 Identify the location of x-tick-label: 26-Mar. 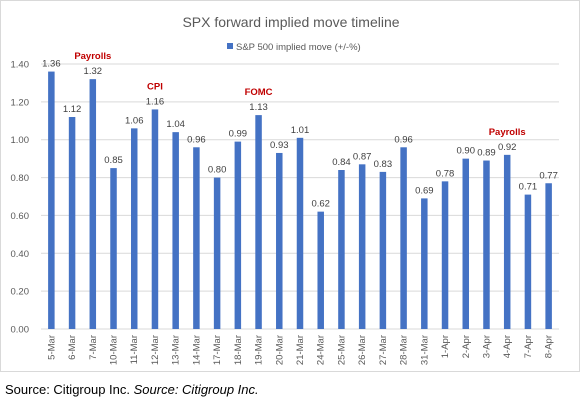
(362, 350).